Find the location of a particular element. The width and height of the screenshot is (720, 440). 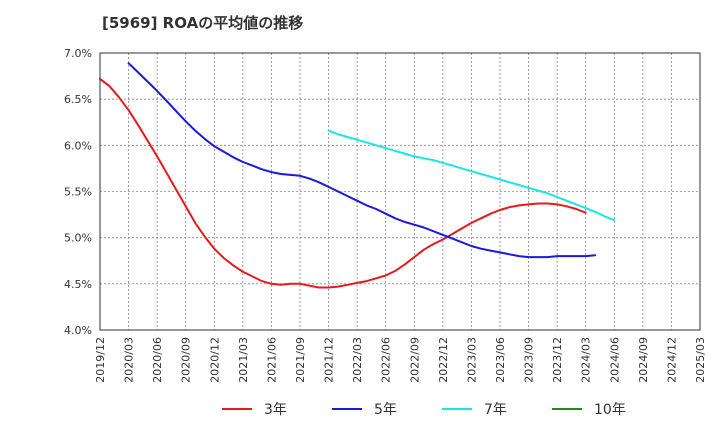

x-tick-label: 2021/03 is located at coordinates (243, 360).